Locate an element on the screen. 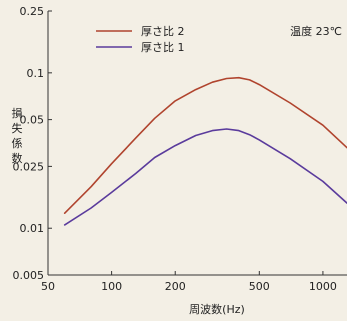  y-tick-label: 0.25 is located at coordinates (32, 11).